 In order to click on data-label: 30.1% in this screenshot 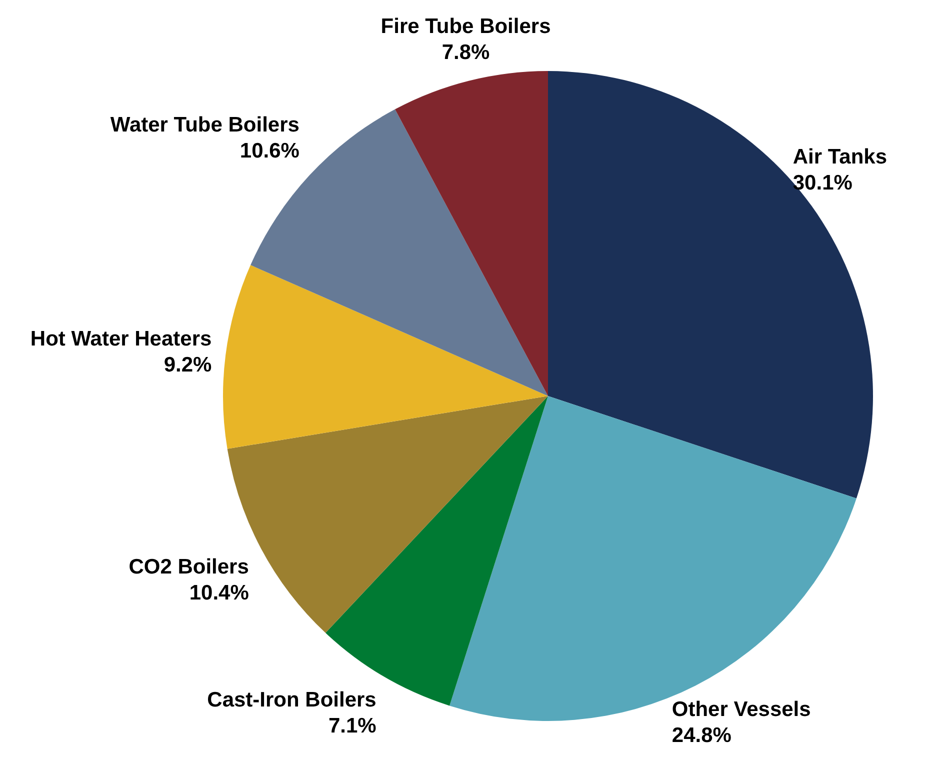, I will do `click(822, 183)`.